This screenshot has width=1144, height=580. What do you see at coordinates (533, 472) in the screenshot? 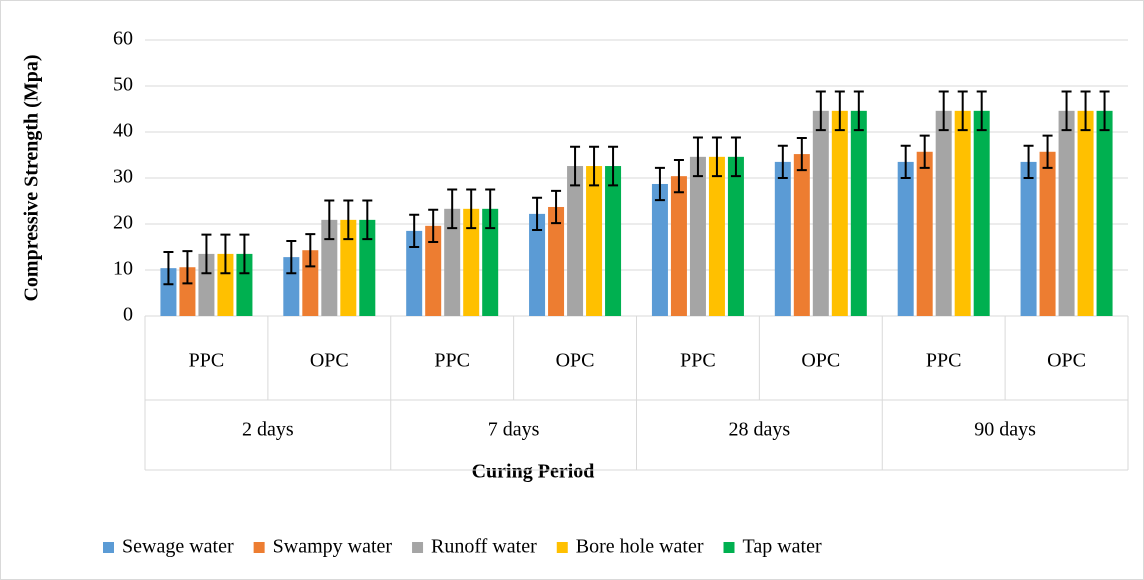
I see `x-axis-title: Curing Period` at bounding box center [533, 472].